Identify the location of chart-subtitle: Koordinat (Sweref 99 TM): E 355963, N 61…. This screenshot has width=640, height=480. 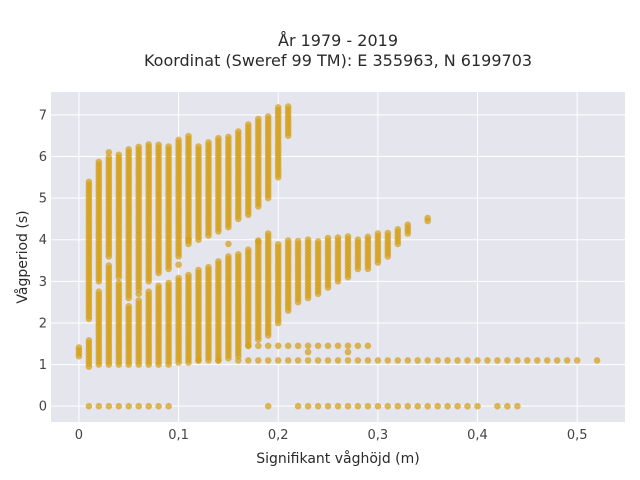
(338, 60).